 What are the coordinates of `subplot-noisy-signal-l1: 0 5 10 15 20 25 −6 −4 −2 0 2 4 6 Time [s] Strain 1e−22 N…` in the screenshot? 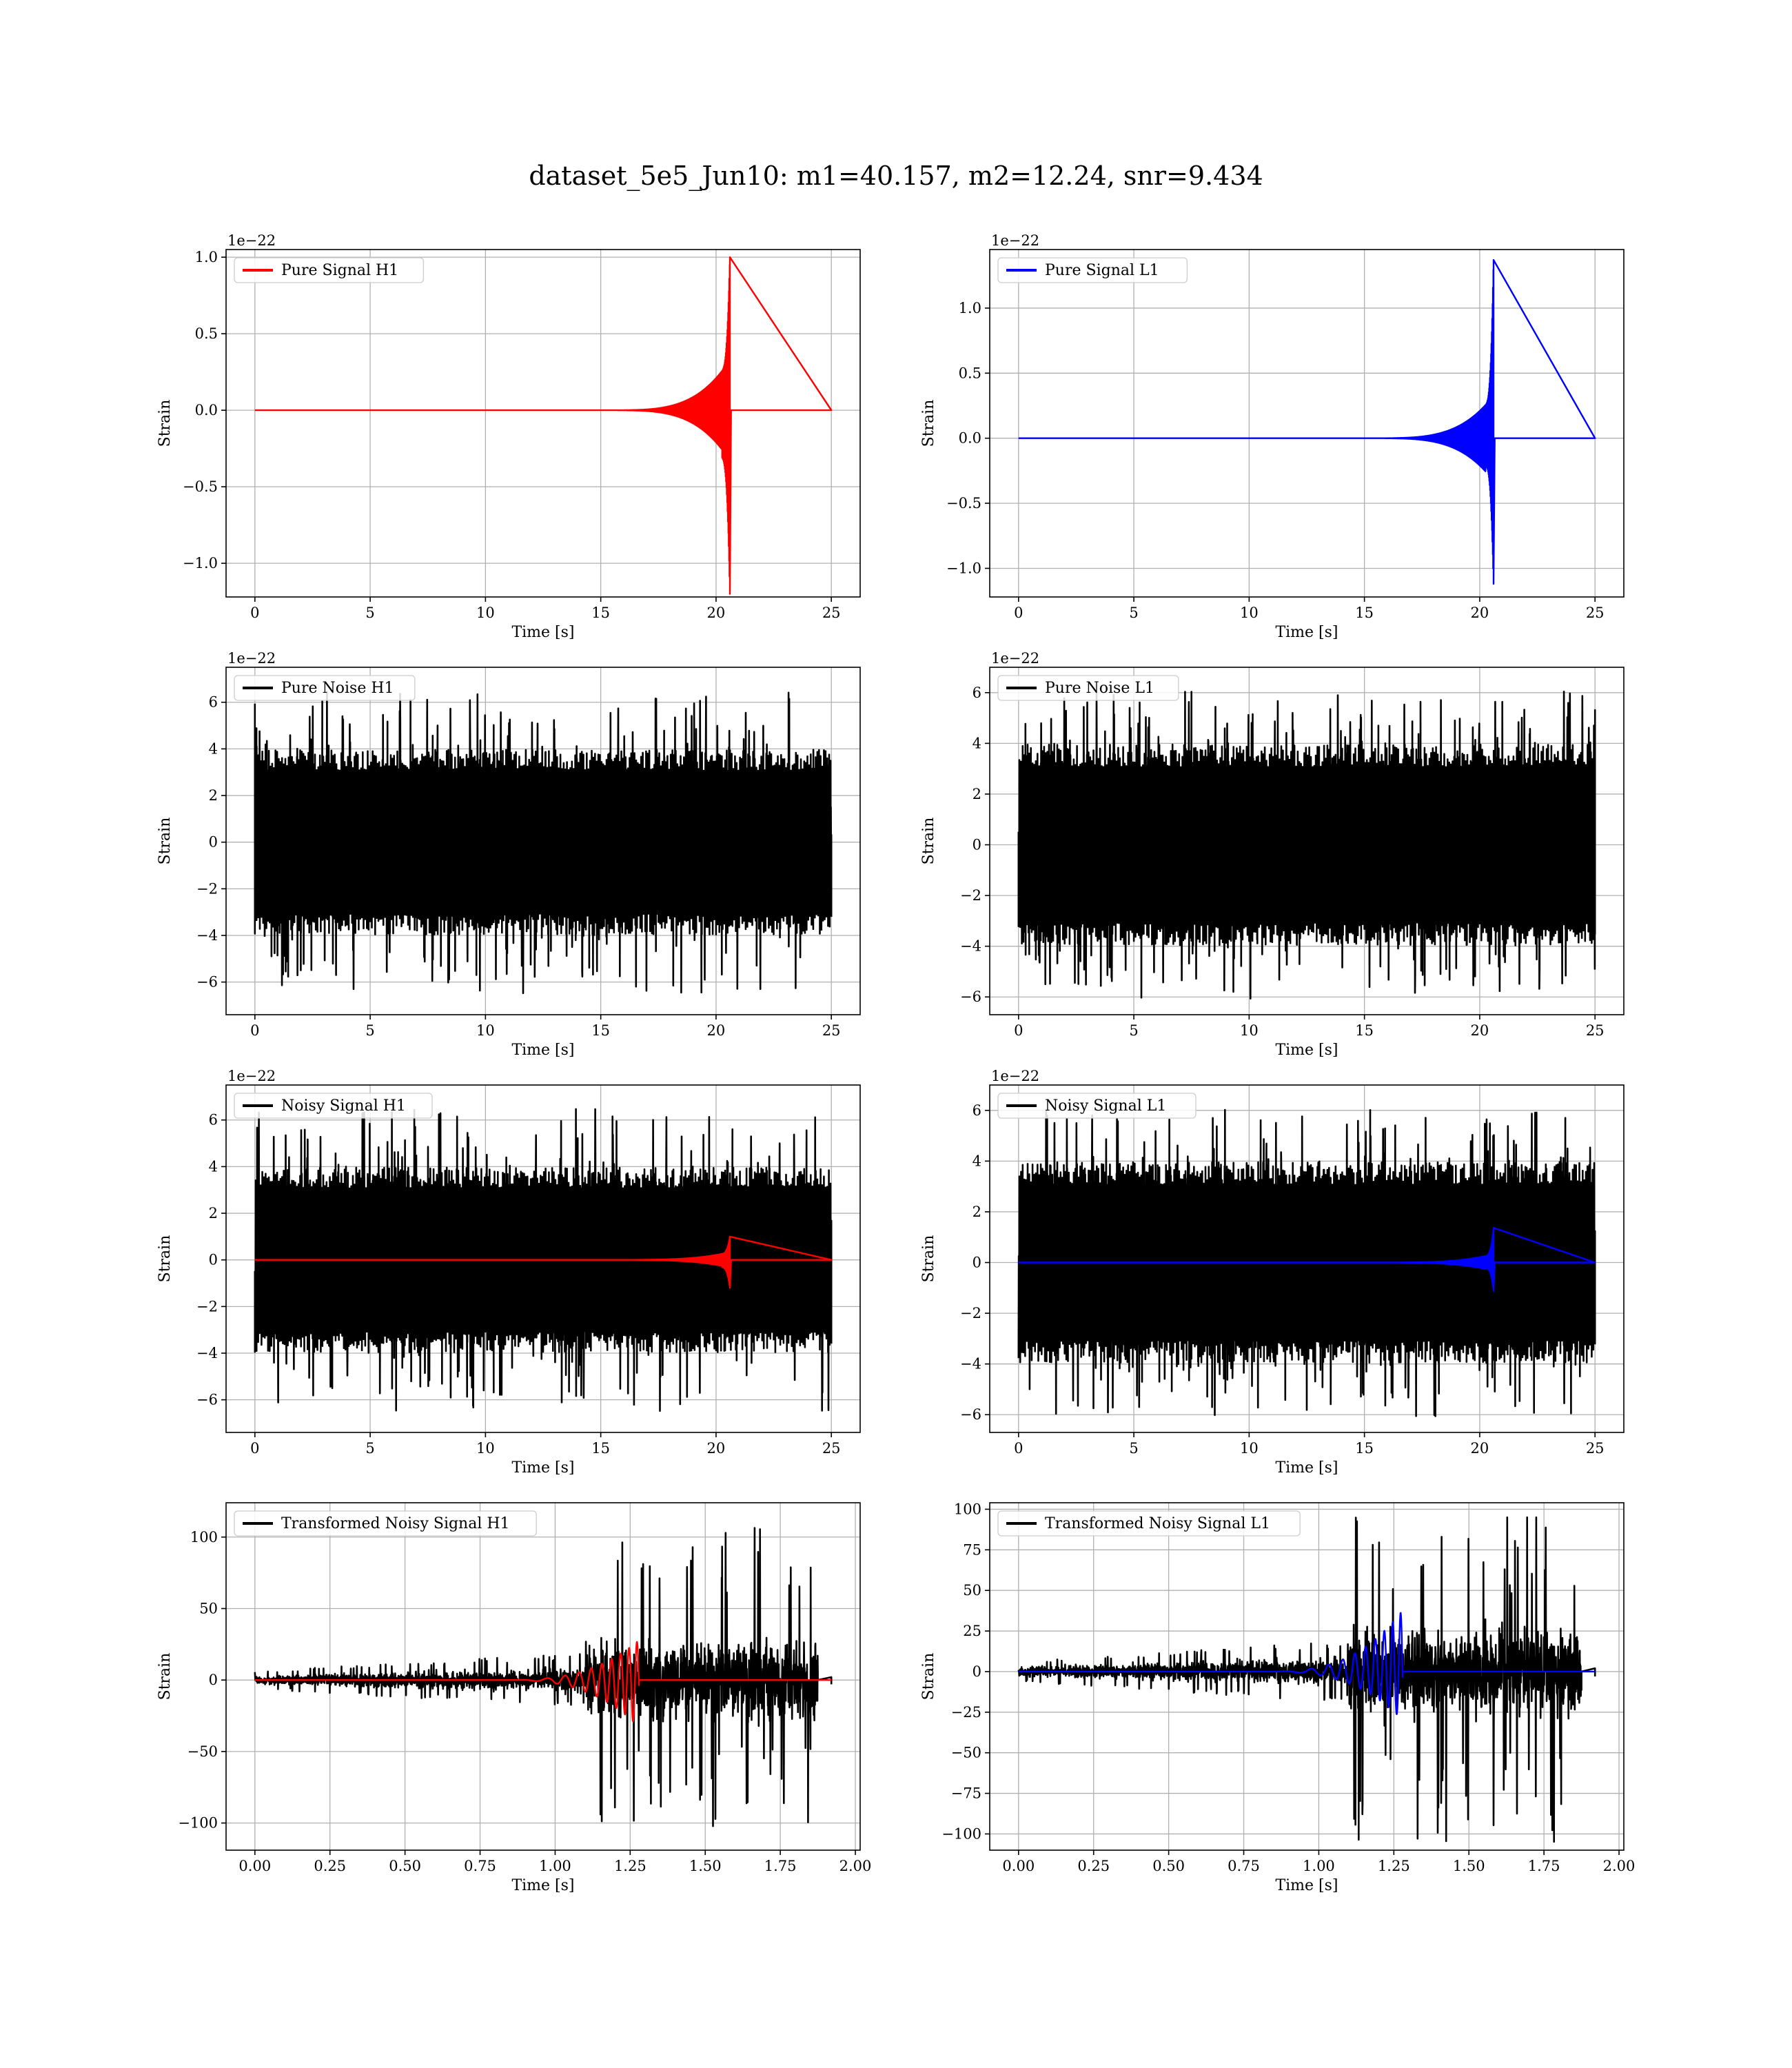 It's located at (1272, 1272).